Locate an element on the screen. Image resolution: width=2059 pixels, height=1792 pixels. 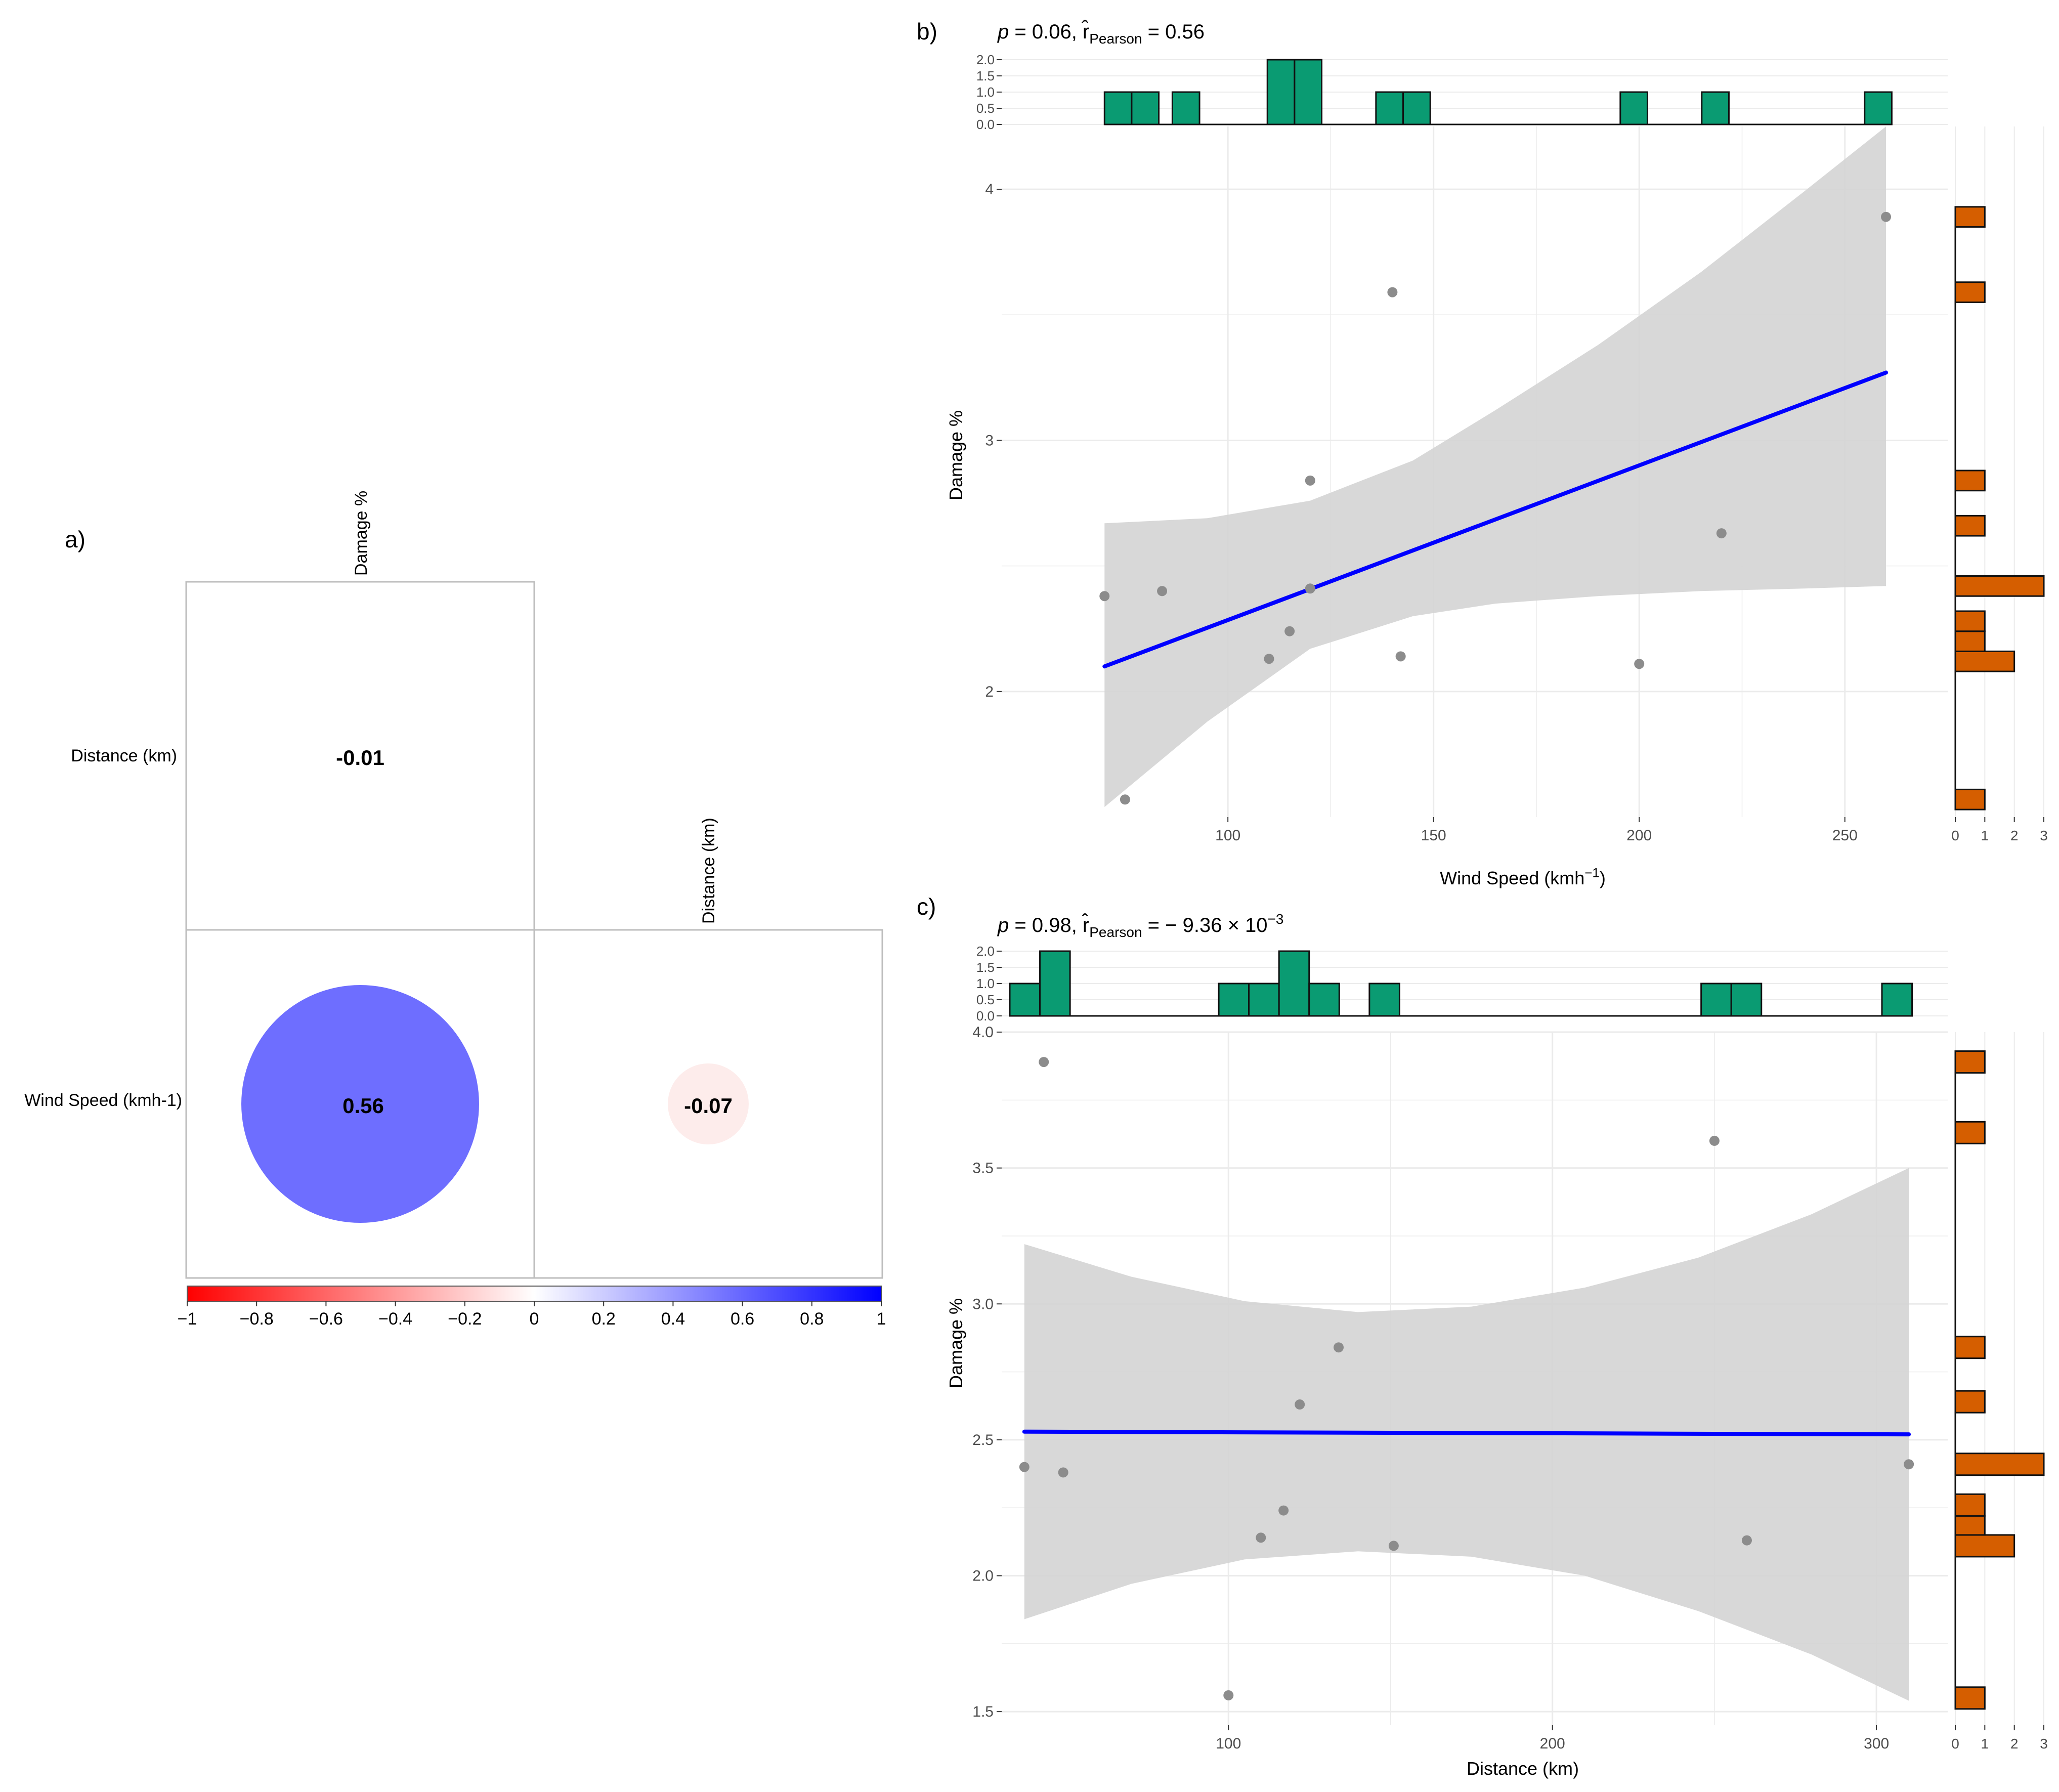
y-tick-label: 2.5 is located at coordinates (983, 1440).